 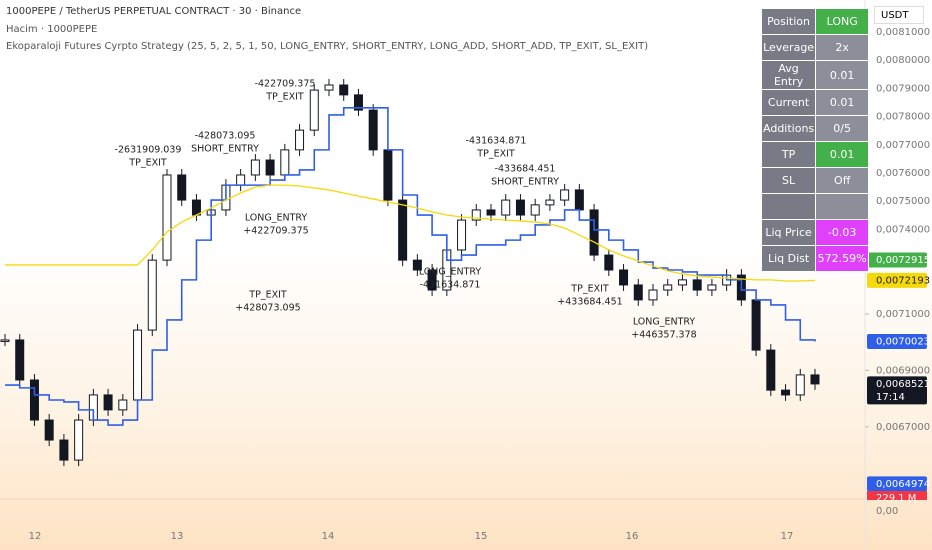 I want to click on table-row: Position LONG, so click(x=815, y=21).